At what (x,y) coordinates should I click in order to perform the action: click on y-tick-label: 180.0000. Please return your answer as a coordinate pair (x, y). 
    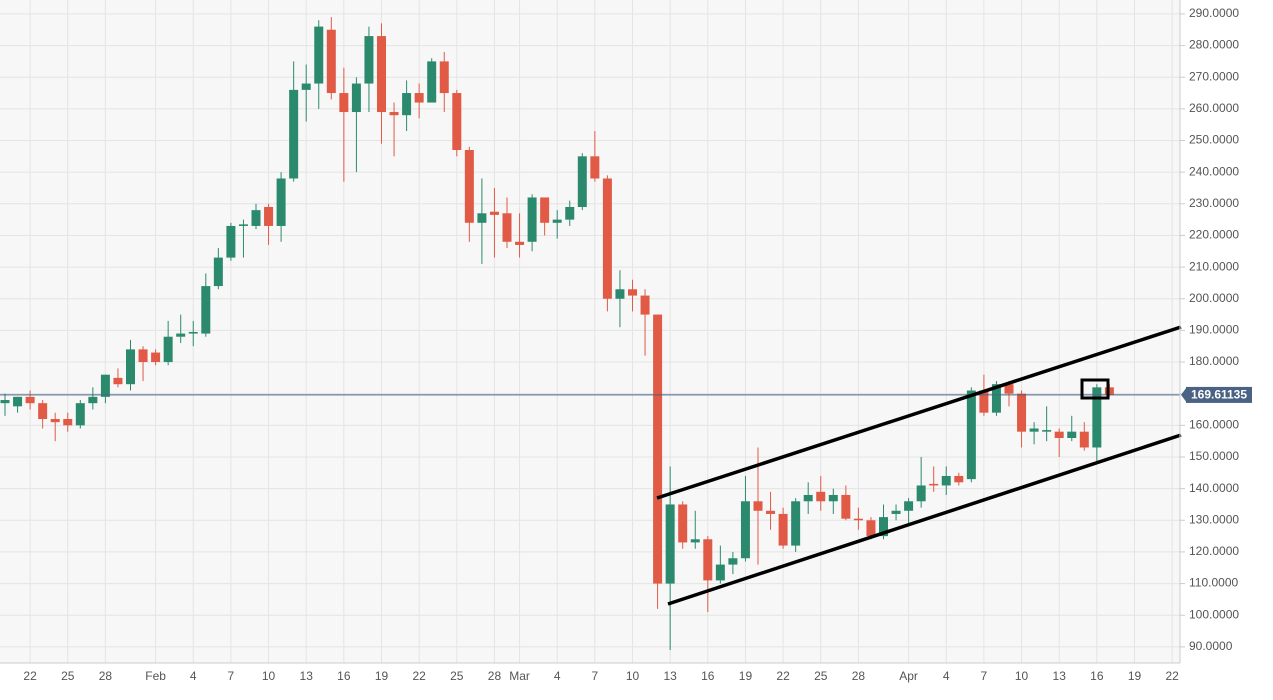
    Looking at the image, I should click on (1214, 361).